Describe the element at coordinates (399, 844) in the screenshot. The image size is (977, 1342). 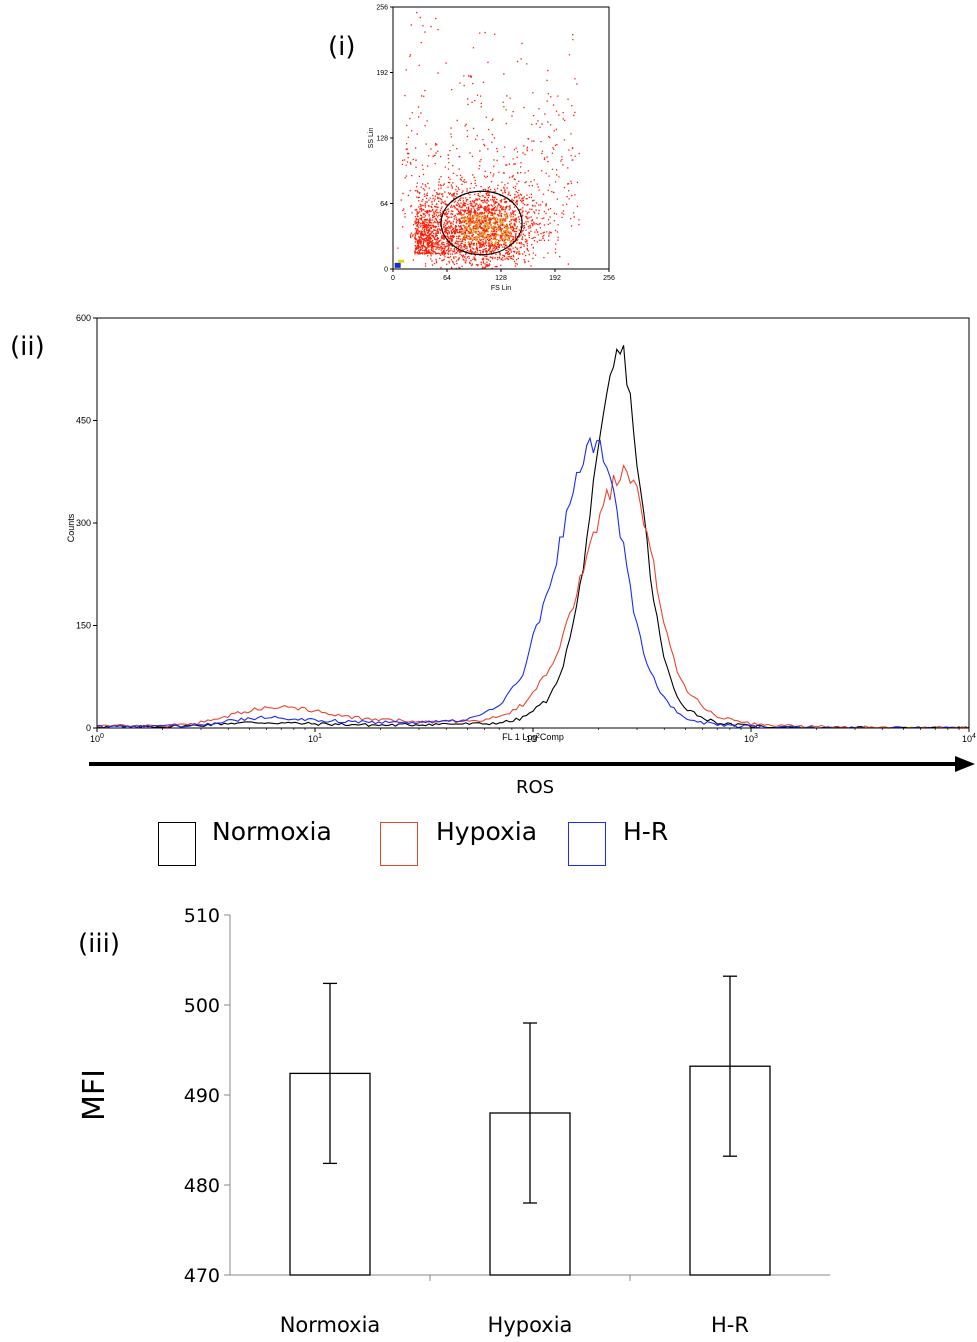
I see `legend-swatch-hypoxia` at that location.